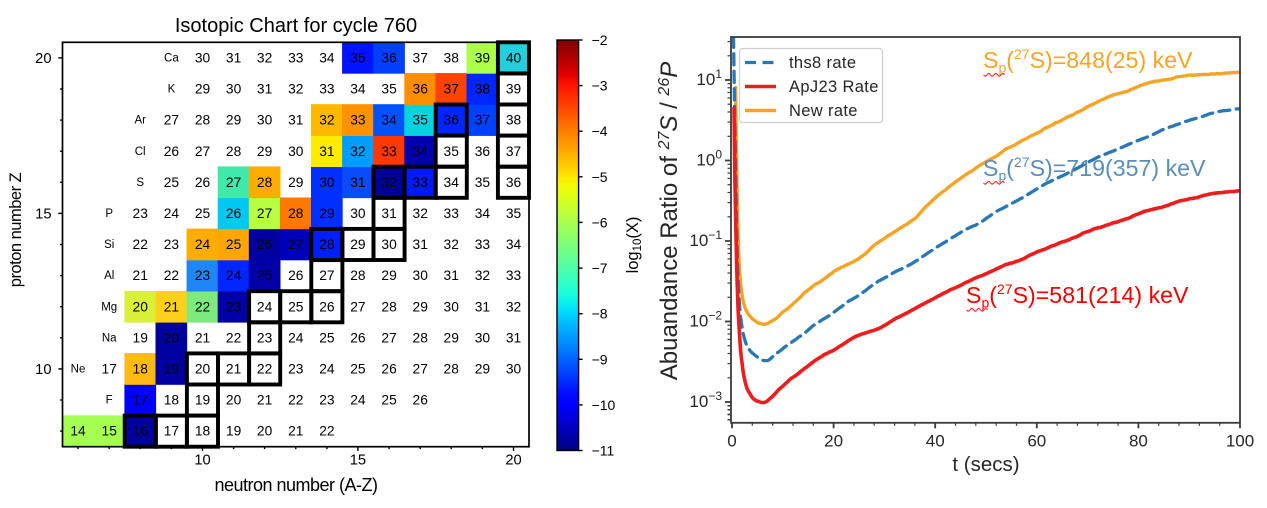 The image size is (1267, 508). Describe the element at coordinates (234, 431) in the screenshot. I see `svg-text: 19` at that location.